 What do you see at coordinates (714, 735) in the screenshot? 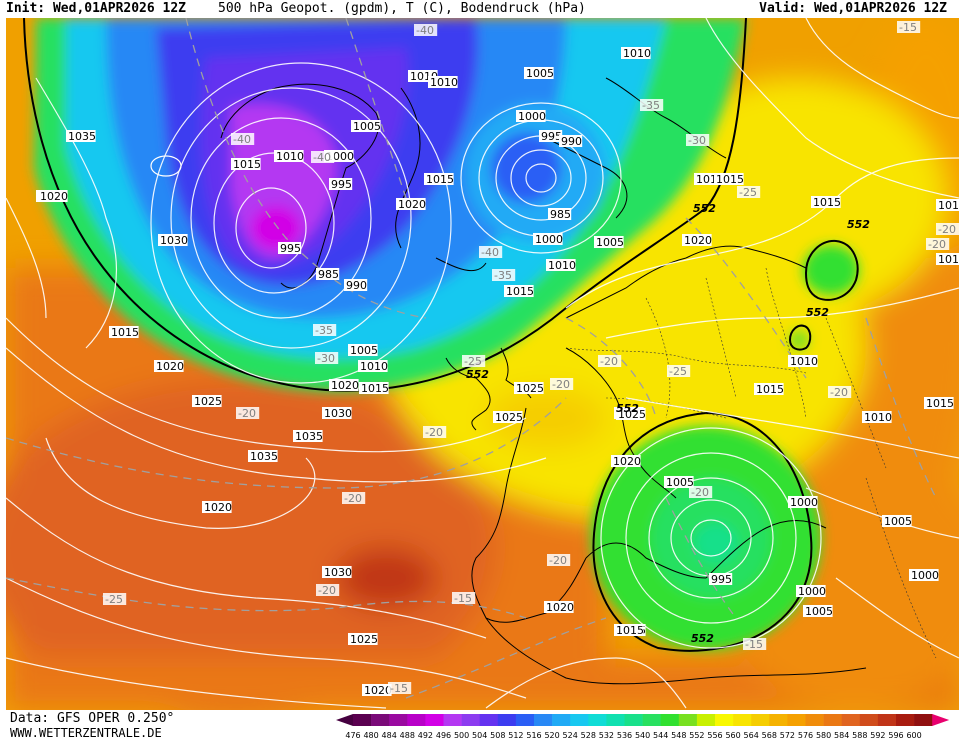
I see `colorbar-tick-label: 556` at bounding box center [714, 735].